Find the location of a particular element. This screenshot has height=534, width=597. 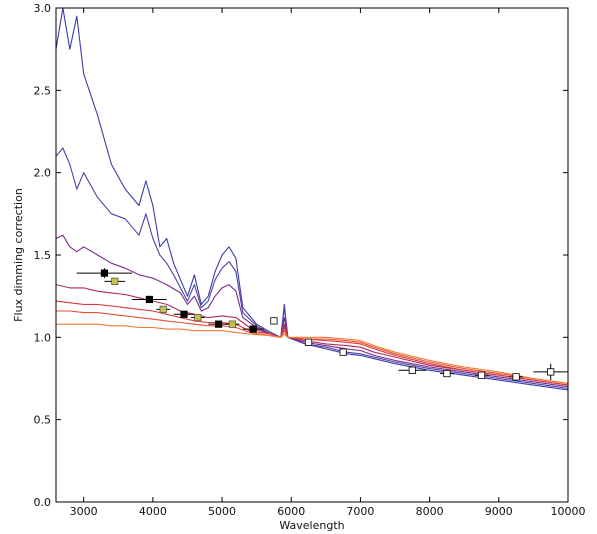

x-tick-label: 10000 is located at coordinates (568, 511).